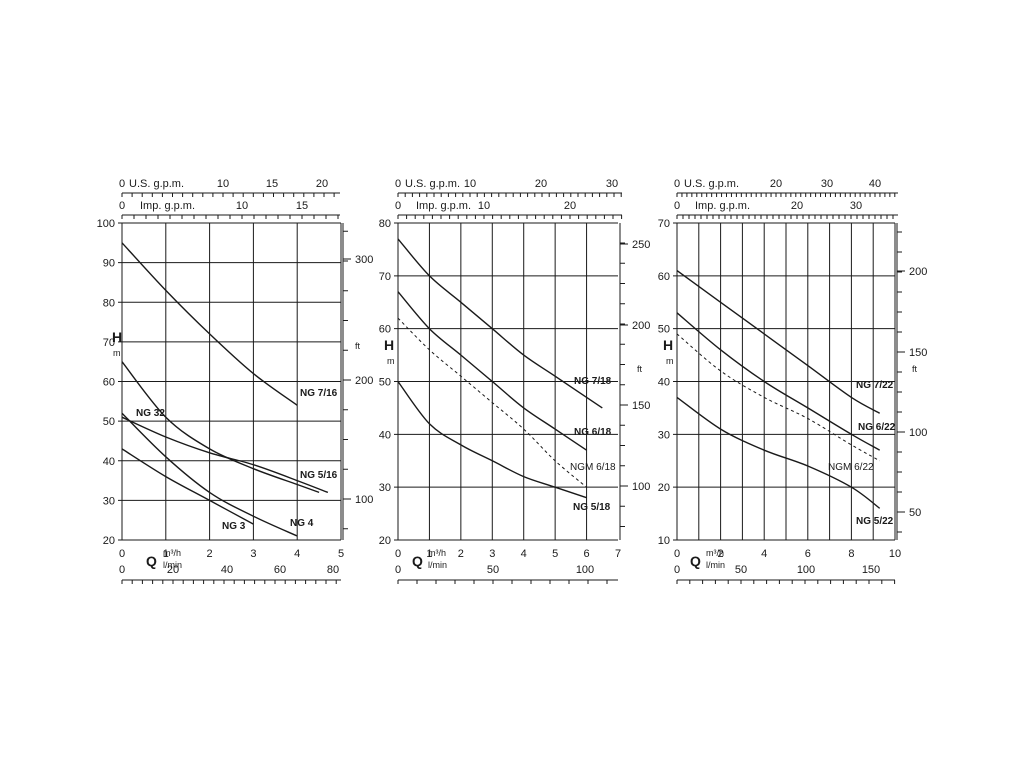  What do you see at coordinates (593, 381) in the screenshot?
I see `series-label: NG 7/18` at bounding box center [593, 381].